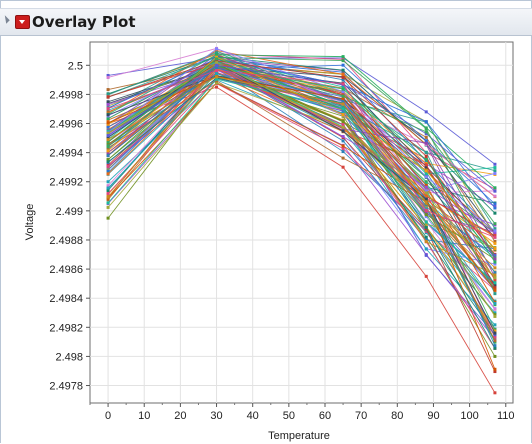 This screenshot has width=532, height=444. What do you see at coordinates (66, 299) in the screenshot?
I see `y-tick-label: 2.4984` at bounding box center [66, 299].